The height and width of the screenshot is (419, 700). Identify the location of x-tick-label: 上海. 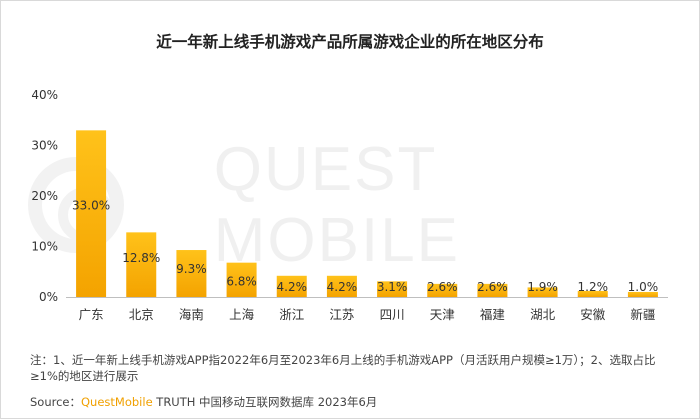
(242, 314).